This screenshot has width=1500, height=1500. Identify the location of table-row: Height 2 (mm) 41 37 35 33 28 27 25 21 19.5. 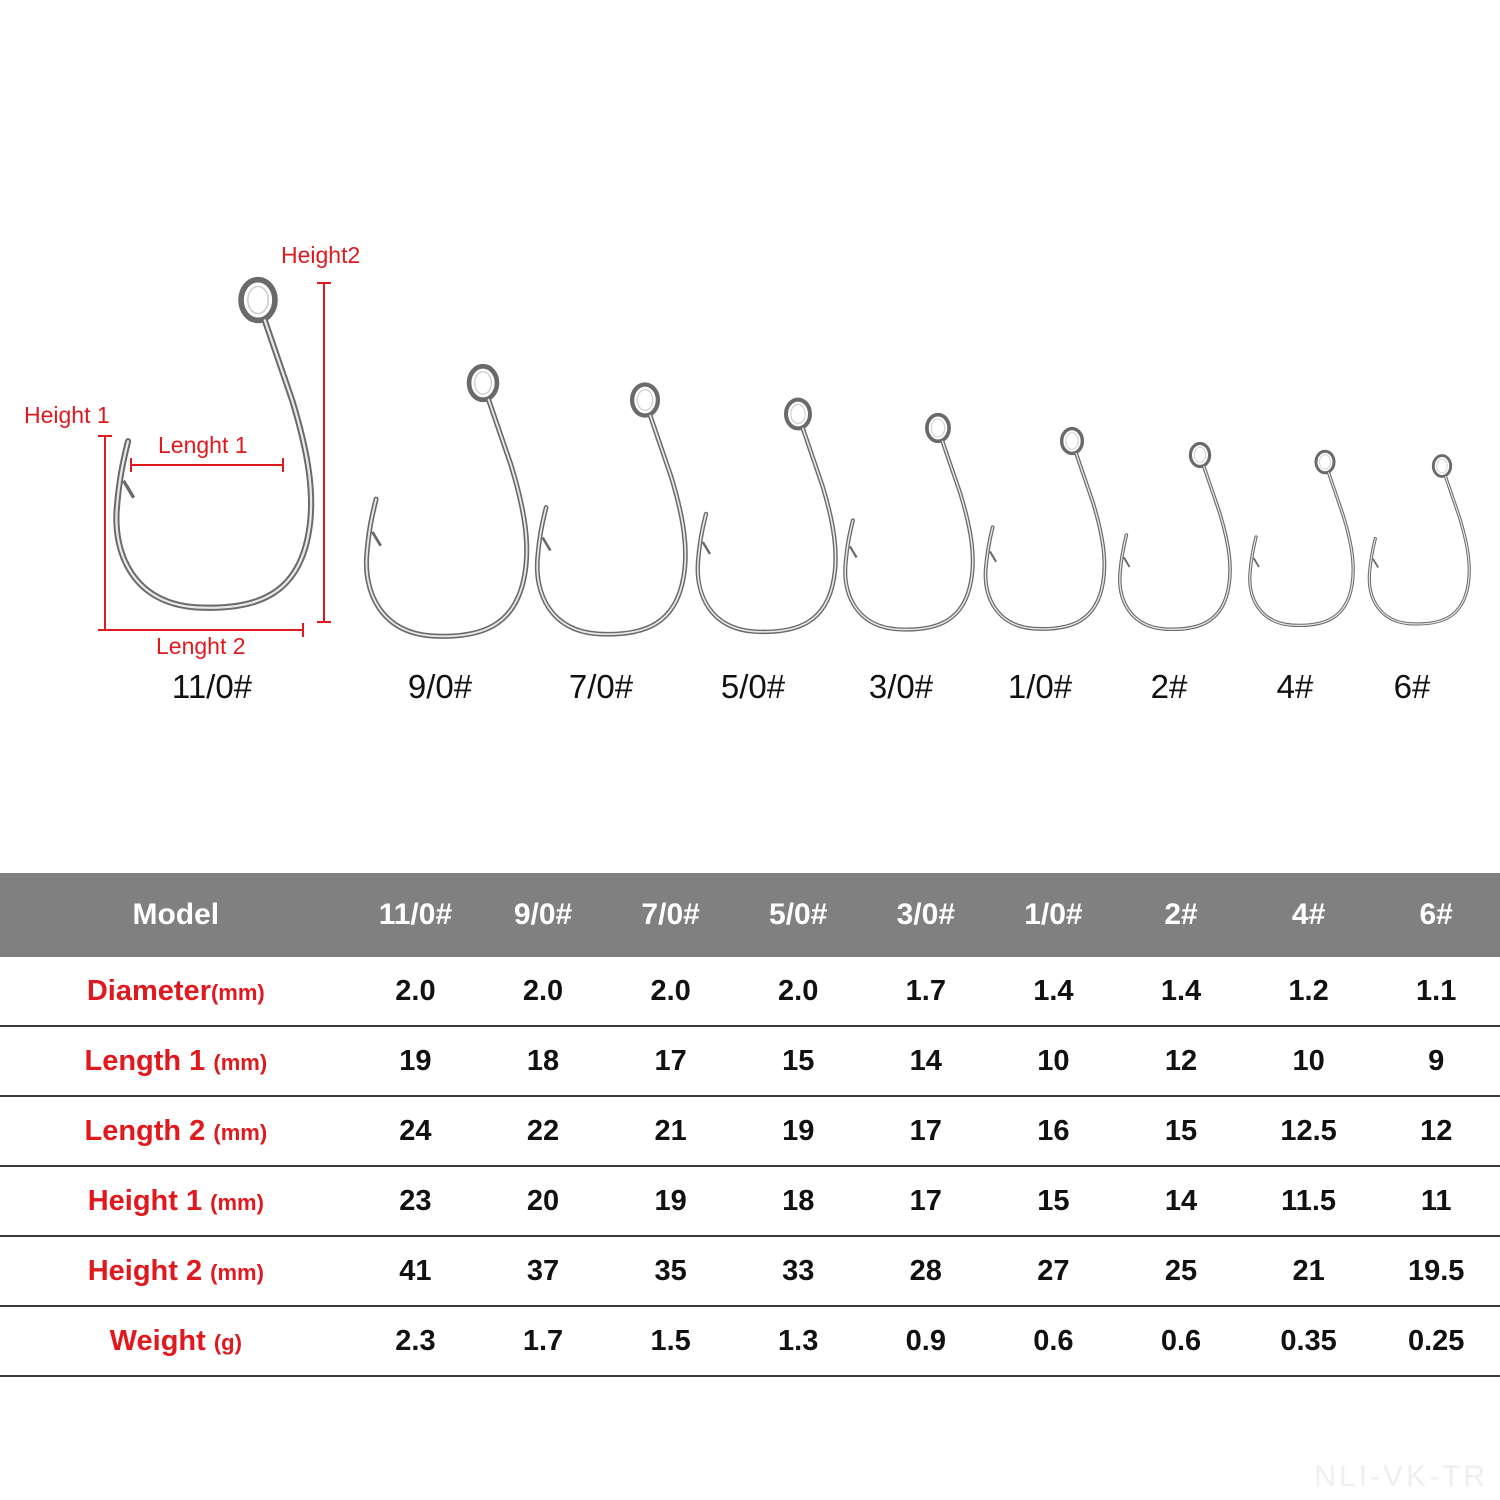
(750, 1271).